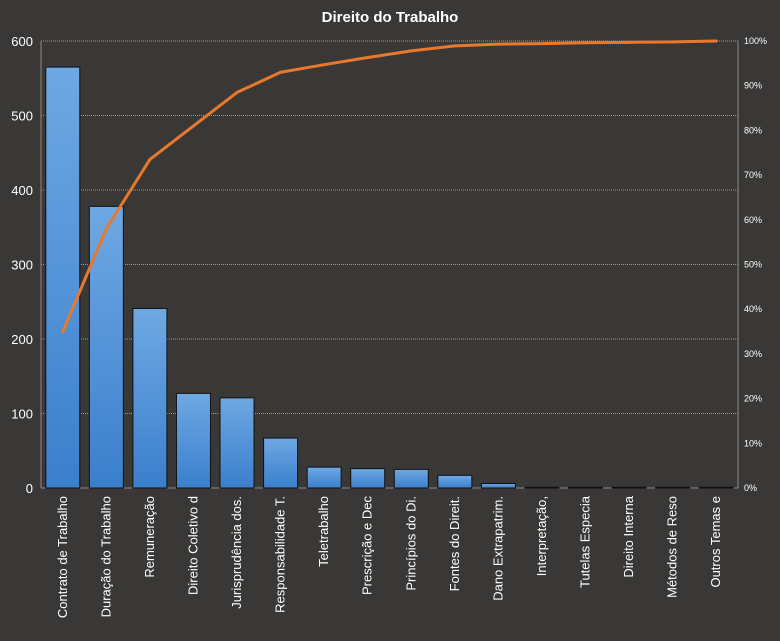  I want to click on x-tick-label: Responsabilidade T., so click(280, 554).